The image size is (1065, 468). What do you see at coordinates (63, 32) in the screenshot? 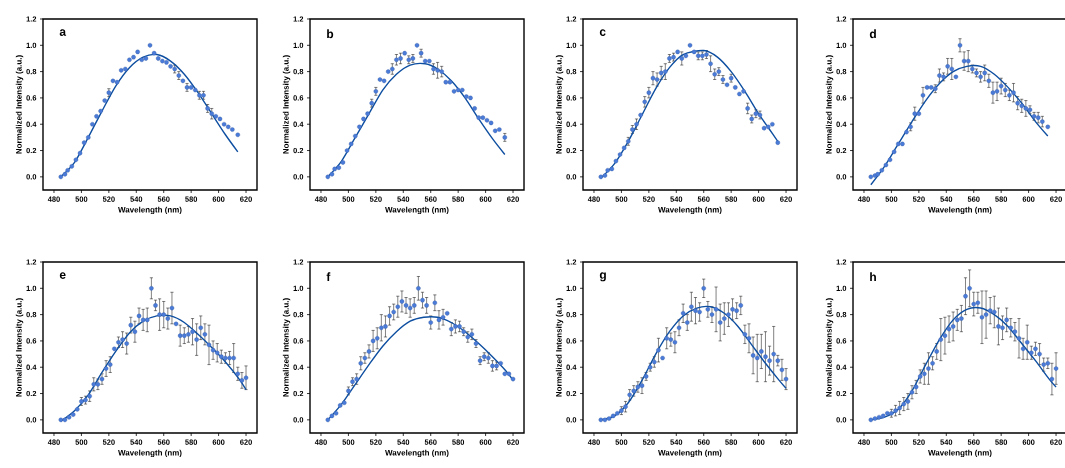
I see `text: a` at bounding box center [63, 32].